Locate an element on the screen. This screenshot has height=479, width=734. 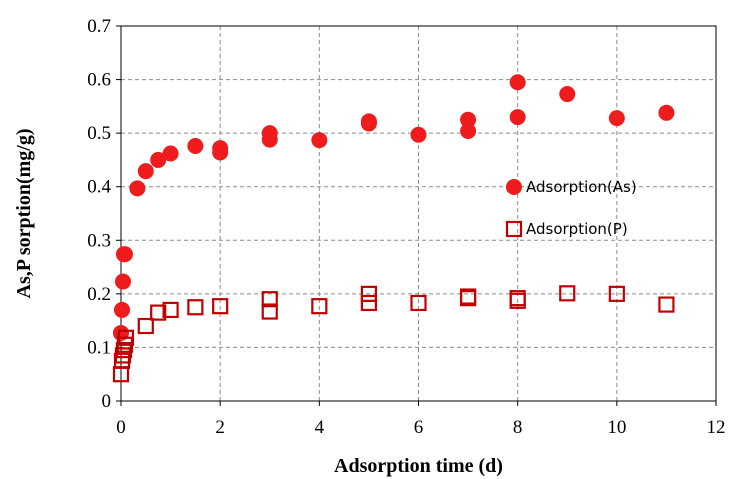
y-tick-label: 0.5 is located at coordinates (99, 133).